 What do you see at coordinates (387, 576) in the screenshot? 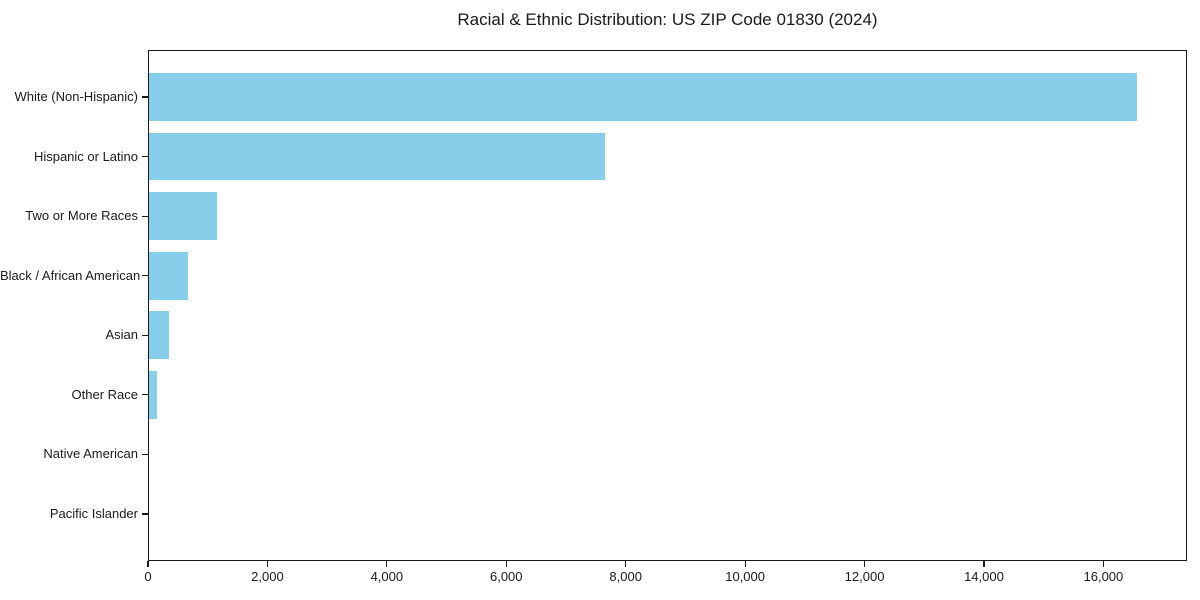
I see `x-axis-tick-label: 4,000` at bounding box center [387, 576].